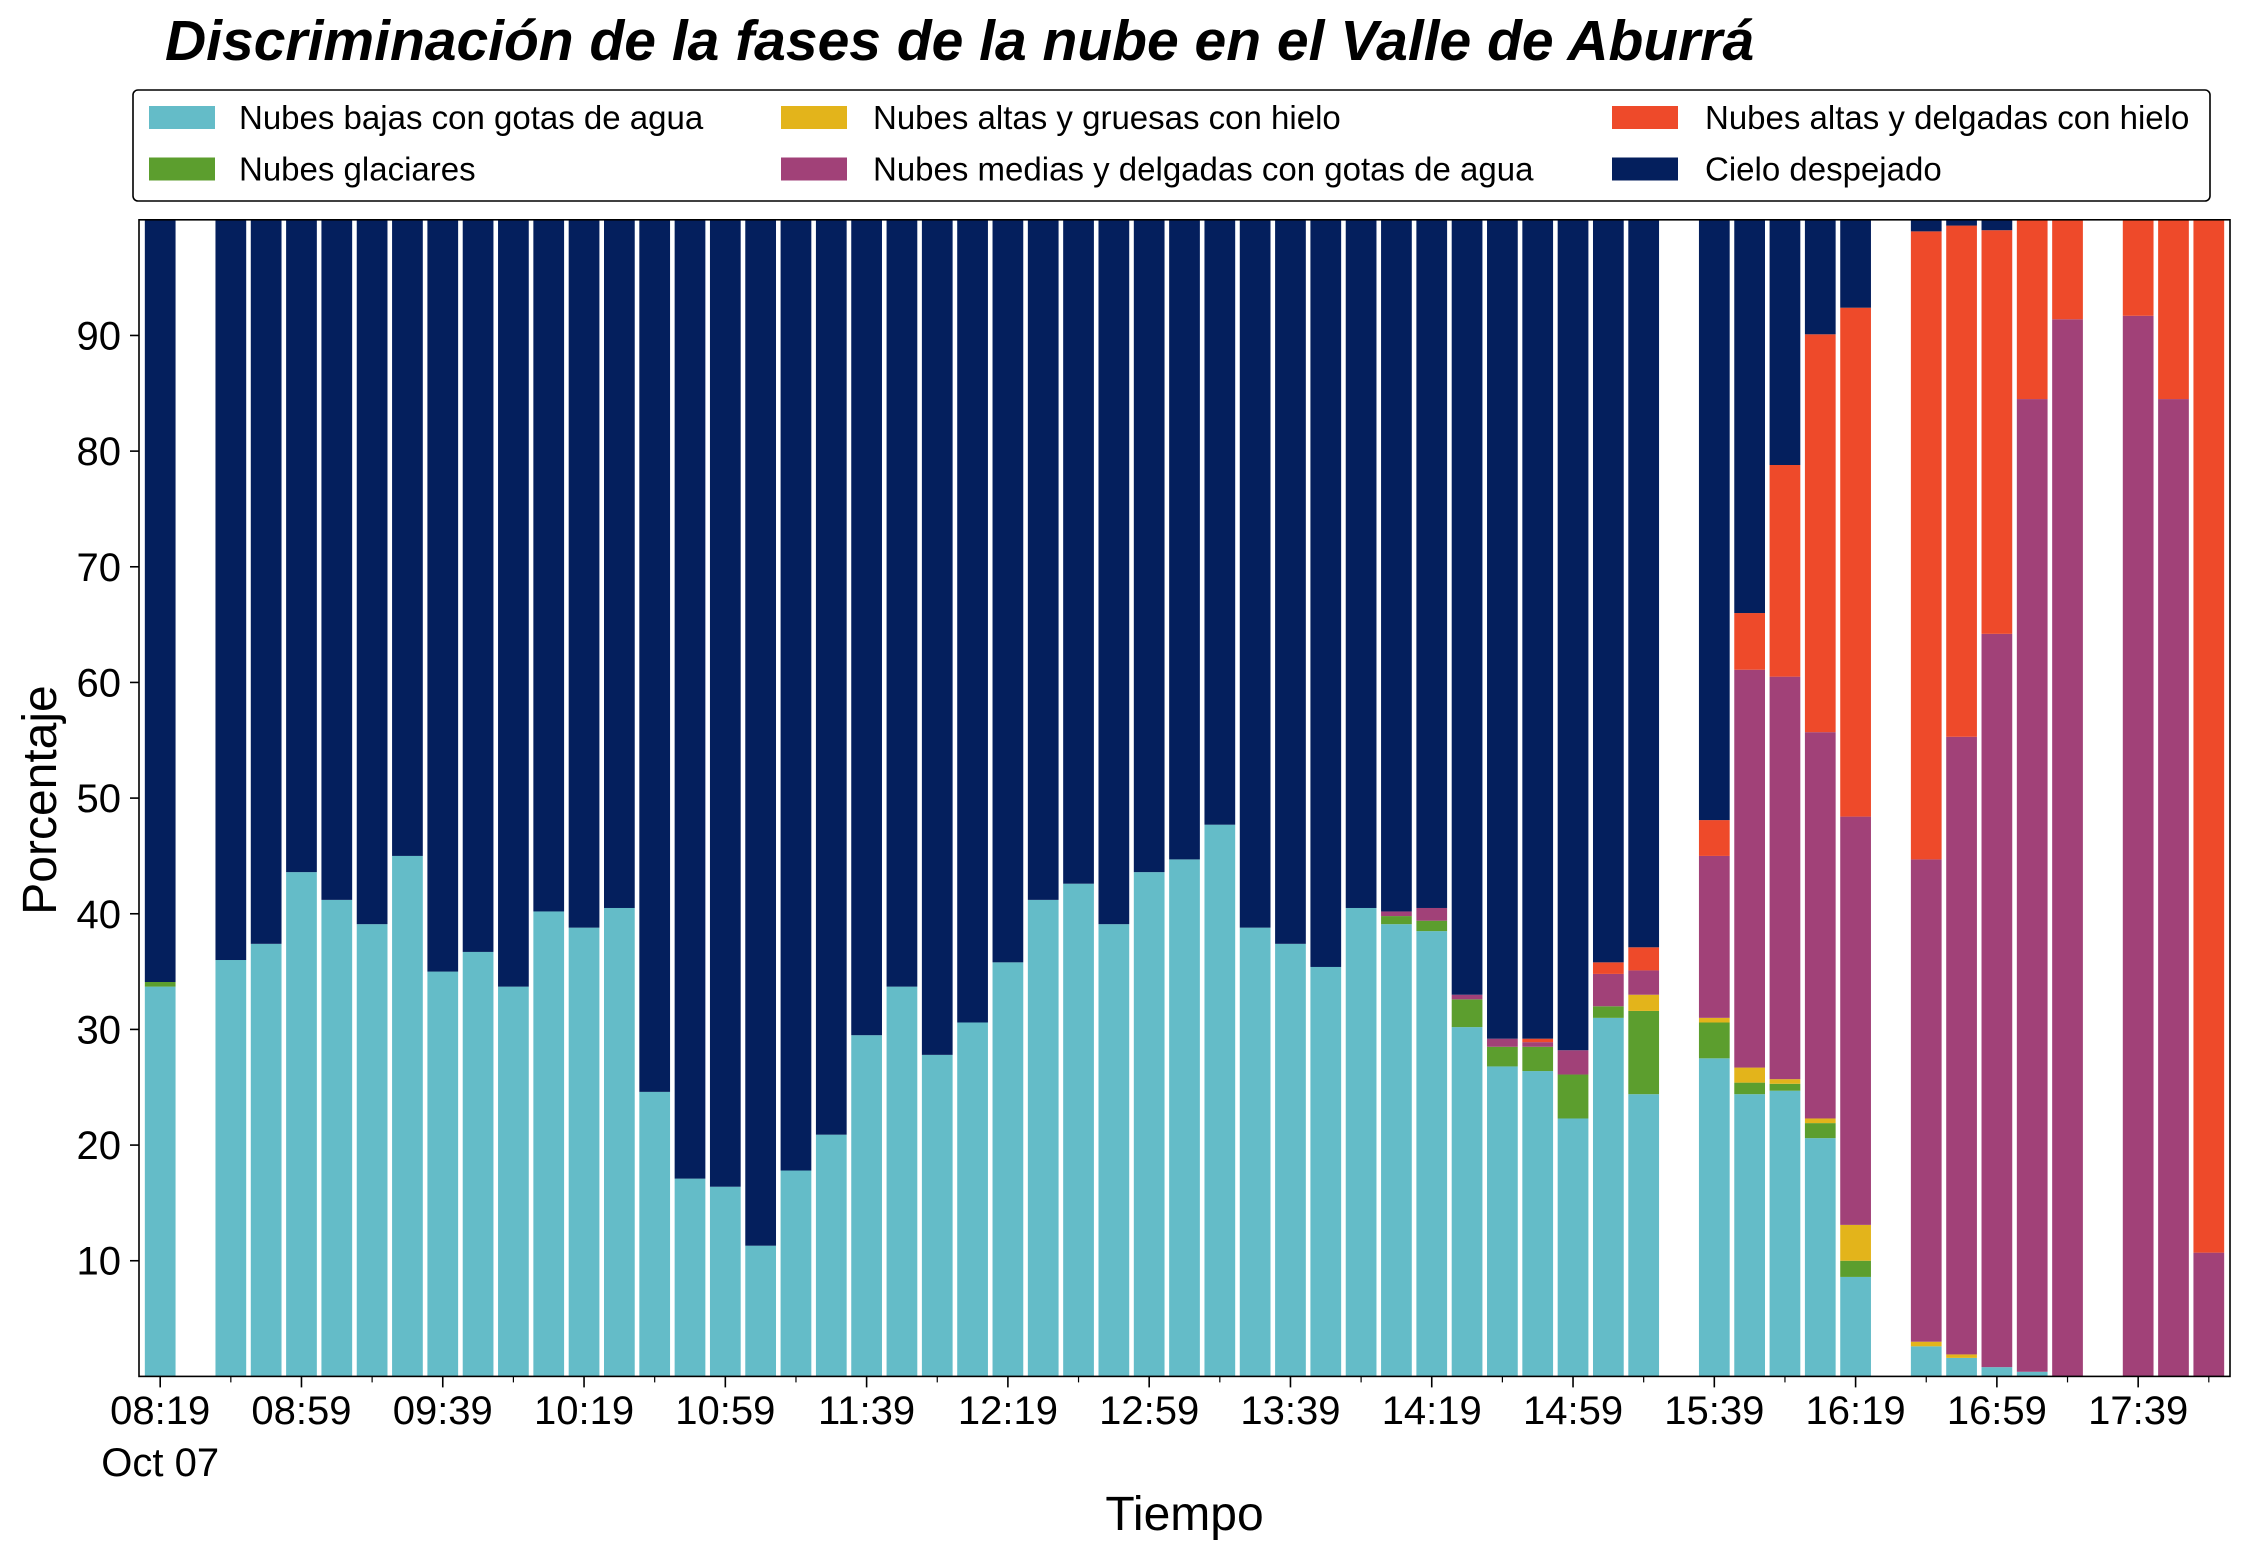  What do you see at coordinates (99, 336) in the screenshot?
I see `y-tick-label: 90` at bounding box center [99, 336].